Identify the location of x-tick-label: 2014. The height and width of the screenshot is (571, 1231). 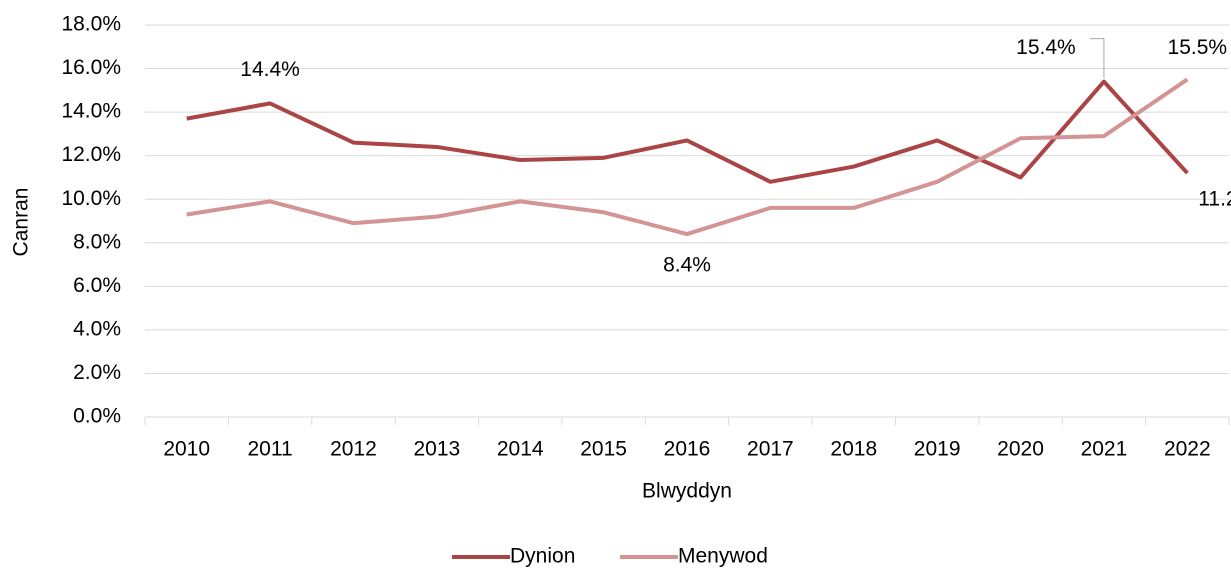
(520, 449).